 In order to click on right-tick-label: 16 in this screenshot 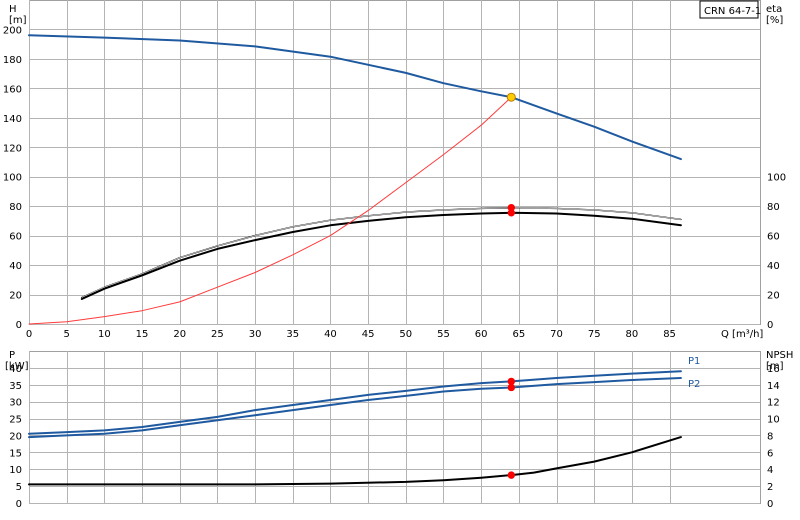, I will do `click(773, 369)`.